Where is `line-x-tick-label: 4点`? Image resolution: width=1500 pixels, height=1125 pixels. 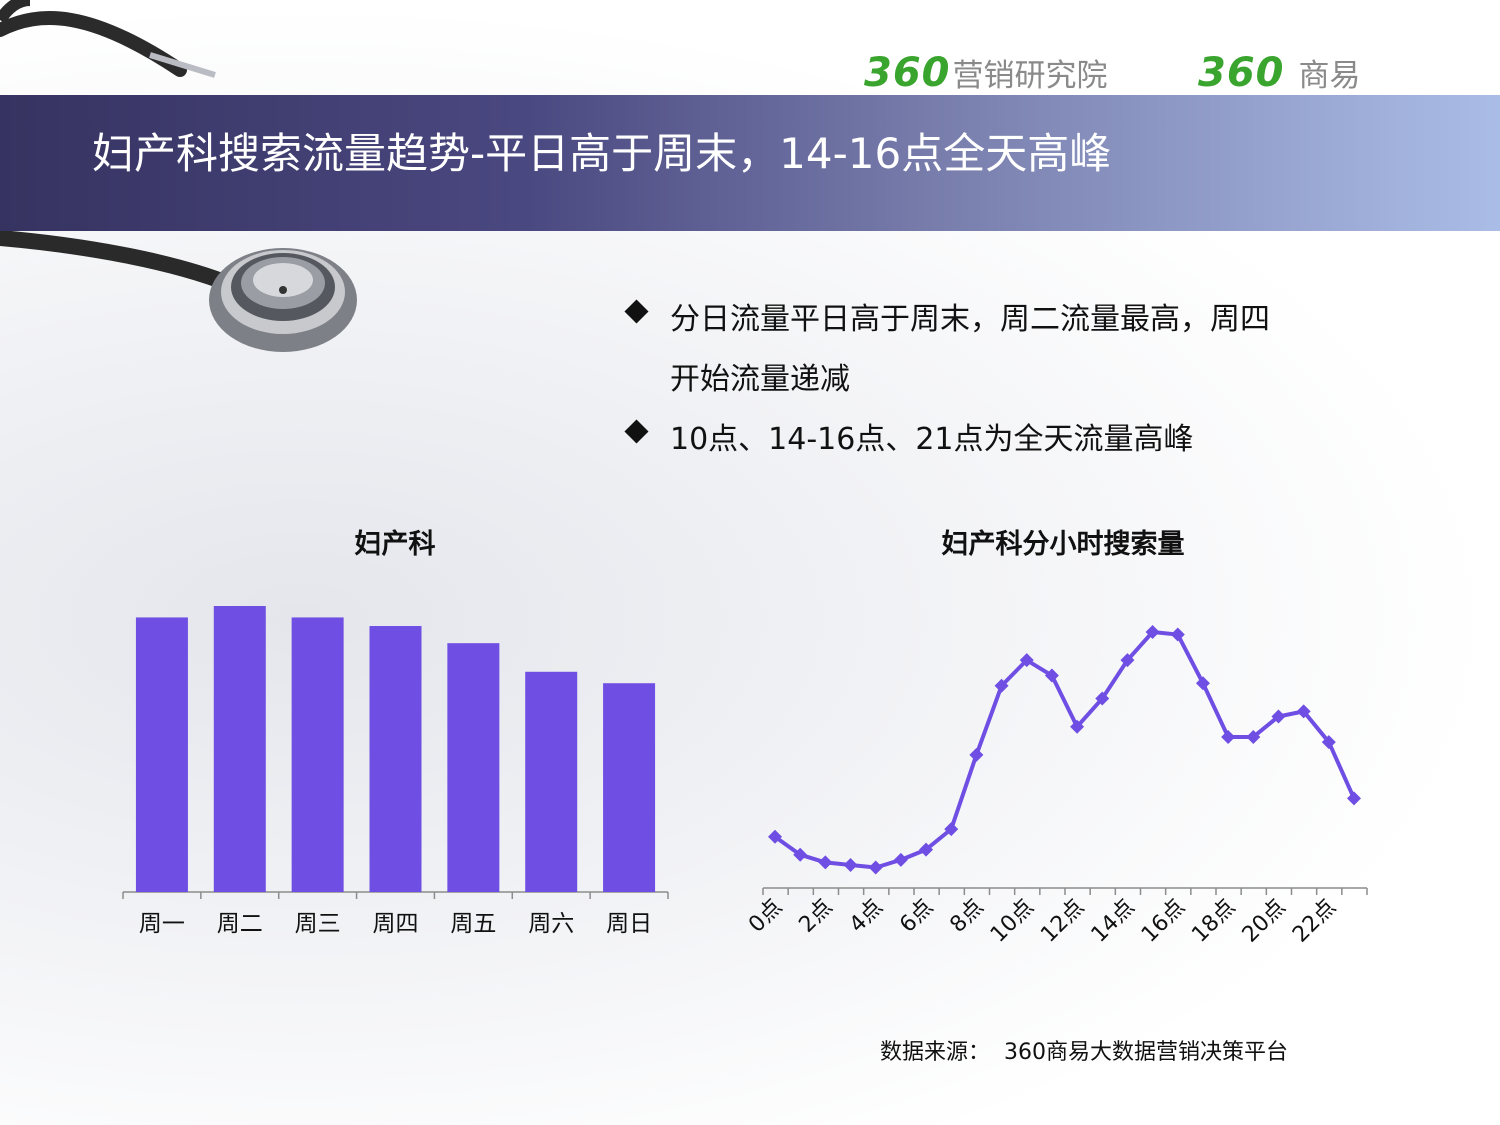 line-x-tick-label: 4点 is located at coordinates (866, 916).